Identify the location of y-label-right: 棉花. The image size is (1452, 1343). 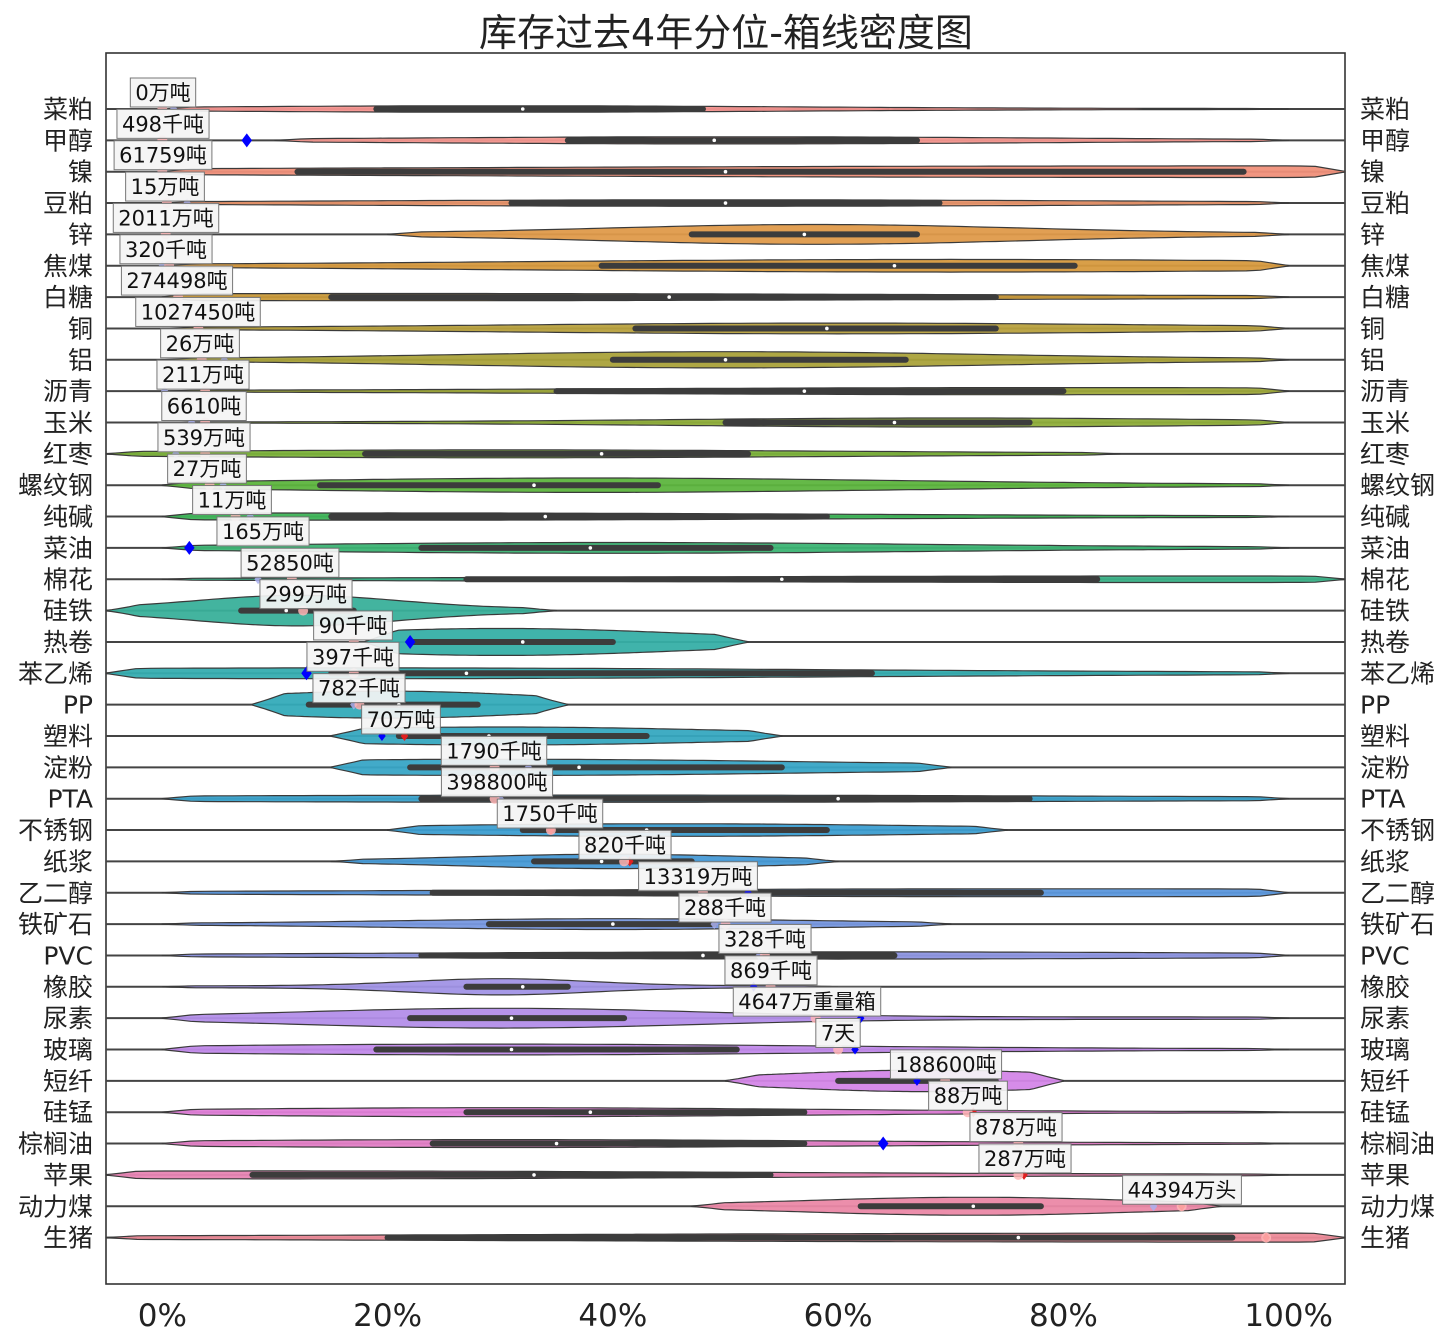
(1385, 579).